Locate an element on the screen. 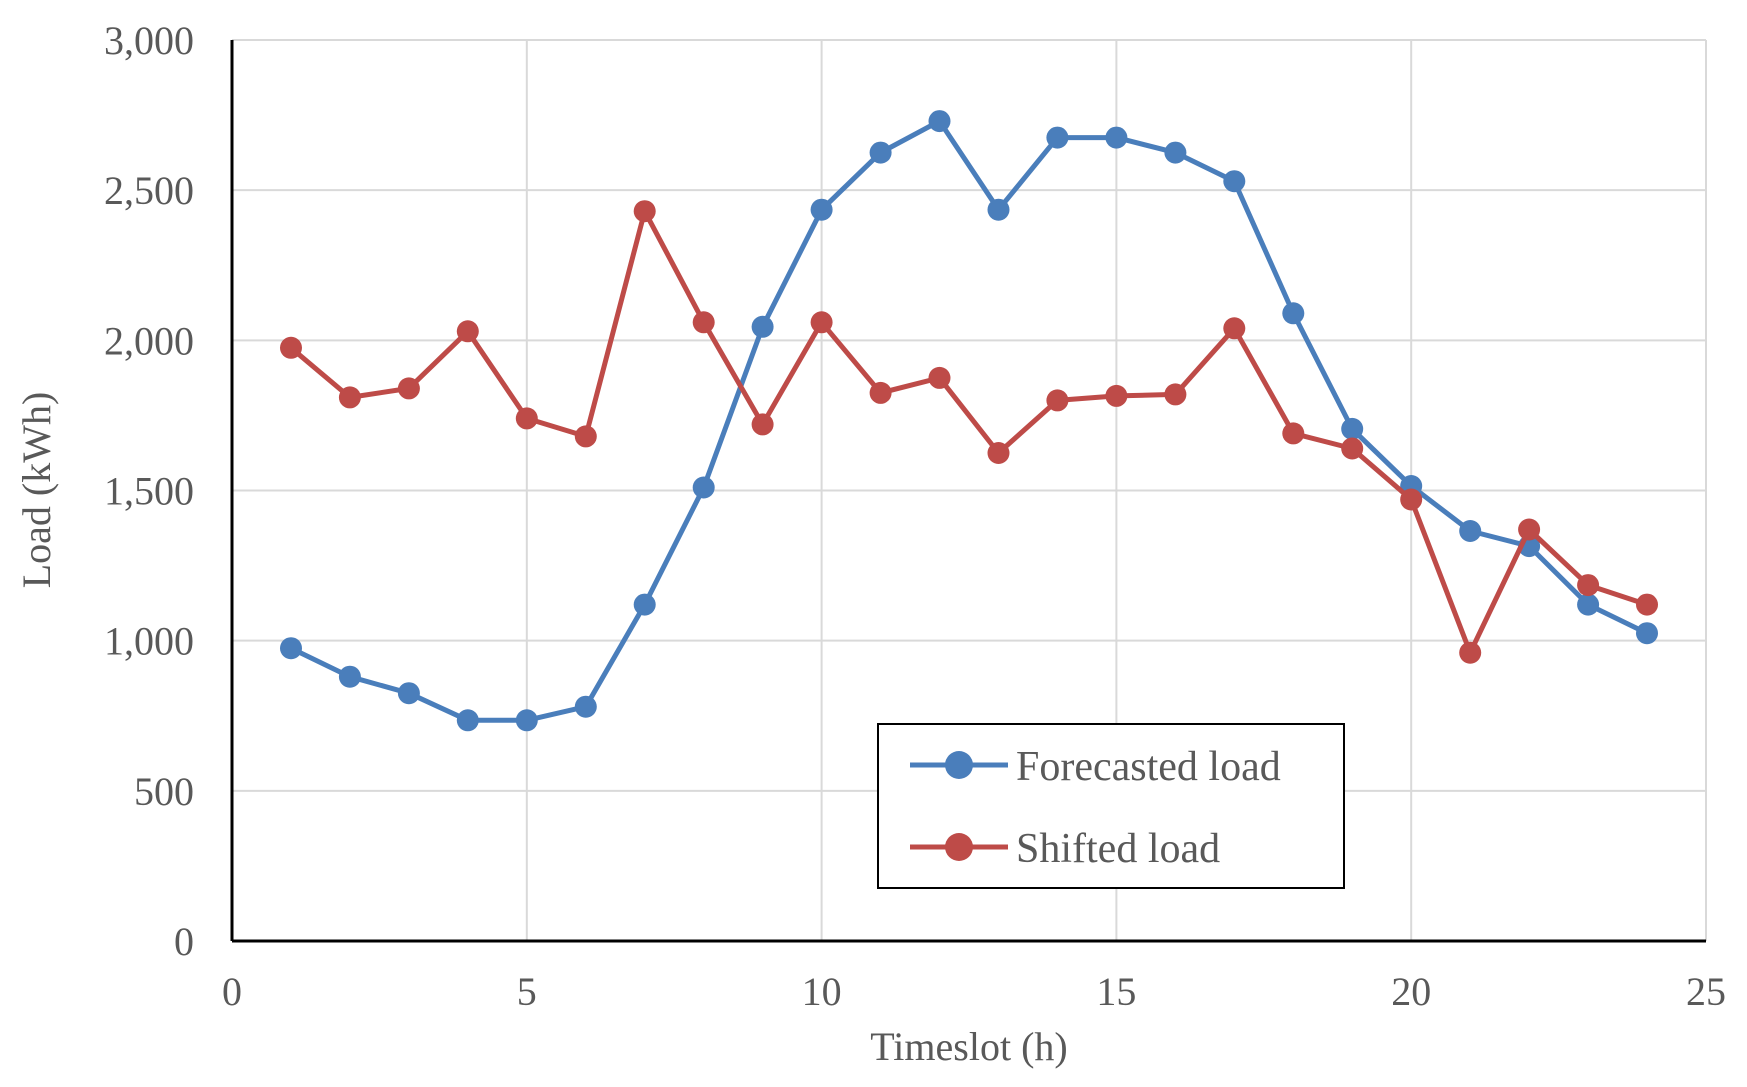 This screenshot has height=1087, width=1747. x-tick-label: 10 is located at coordinates (822, 991).